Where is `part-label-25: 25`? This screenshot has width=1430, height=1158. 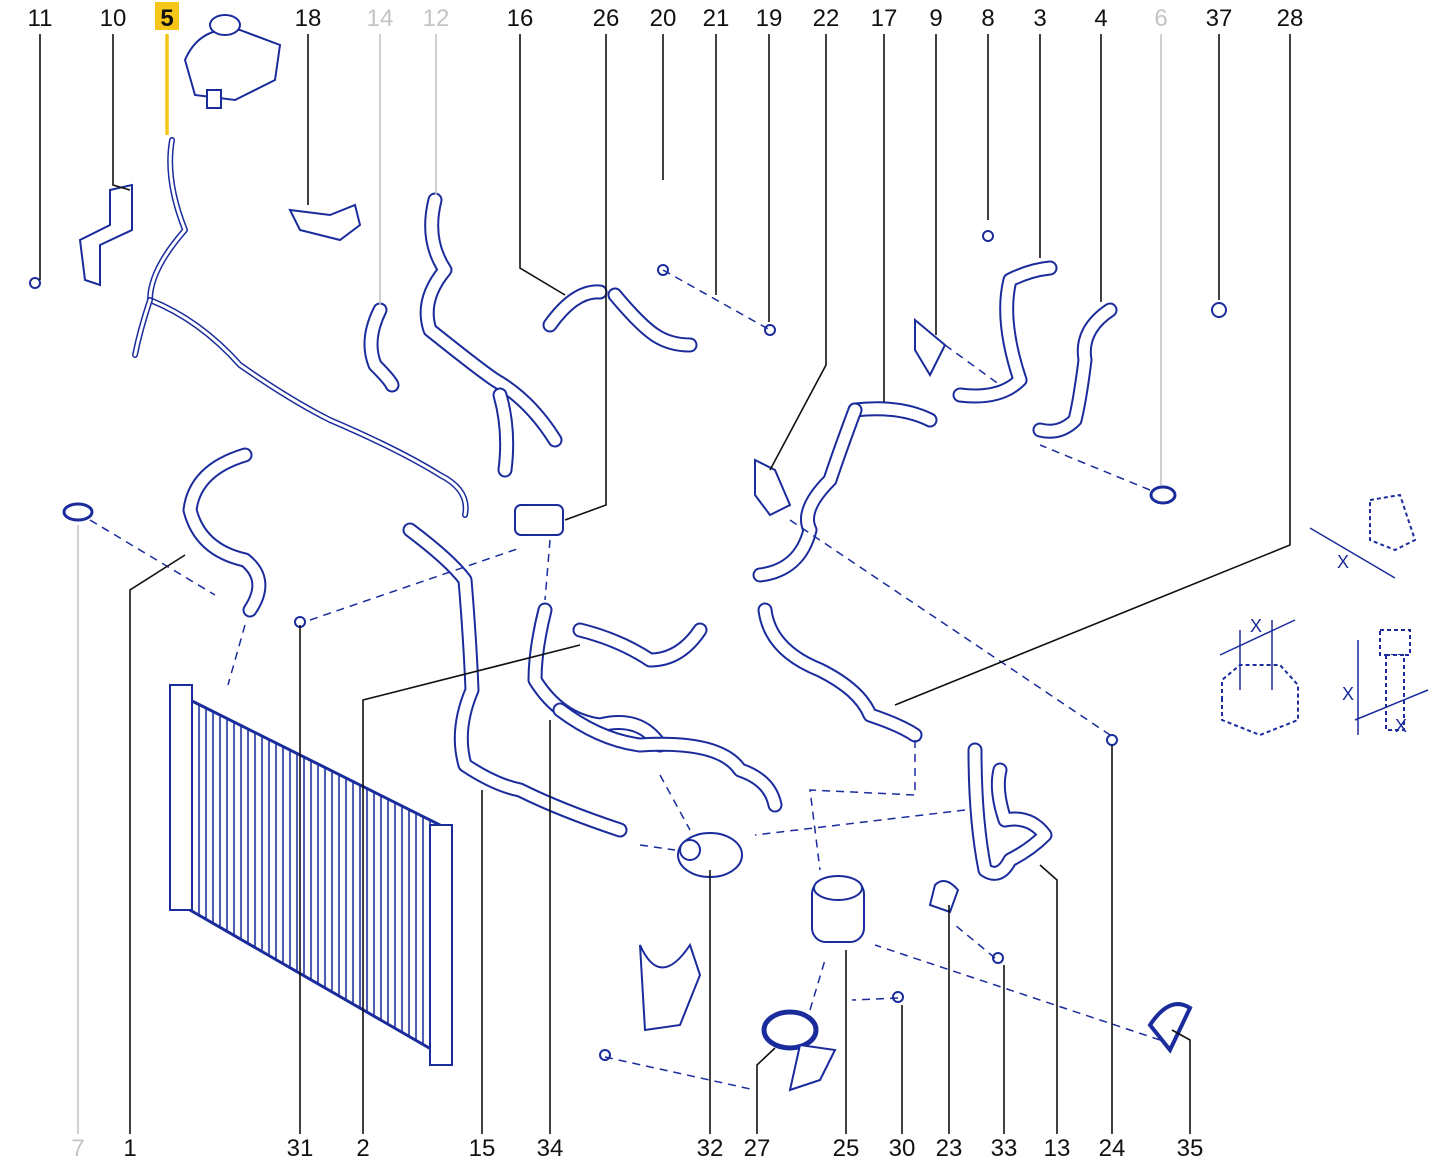
part-label-25: 25 is located at coordinates (846, 1146).